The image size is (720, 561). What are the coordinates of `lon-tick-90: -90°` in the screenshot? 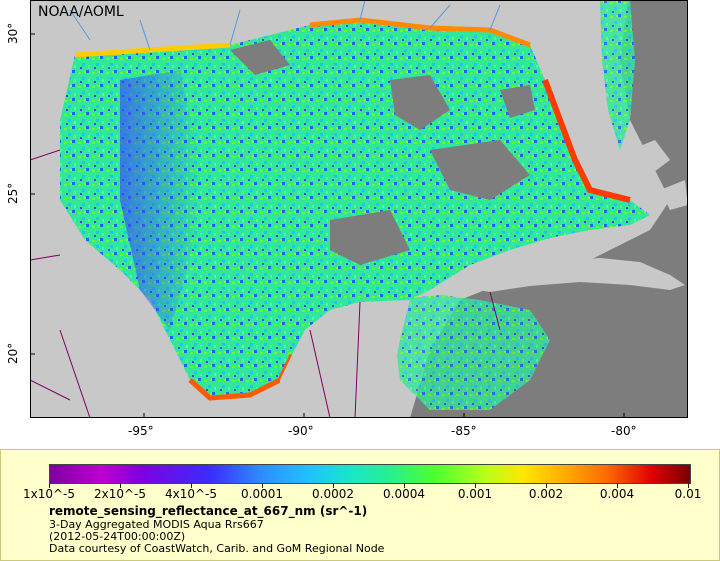 It's located at (301, 431).